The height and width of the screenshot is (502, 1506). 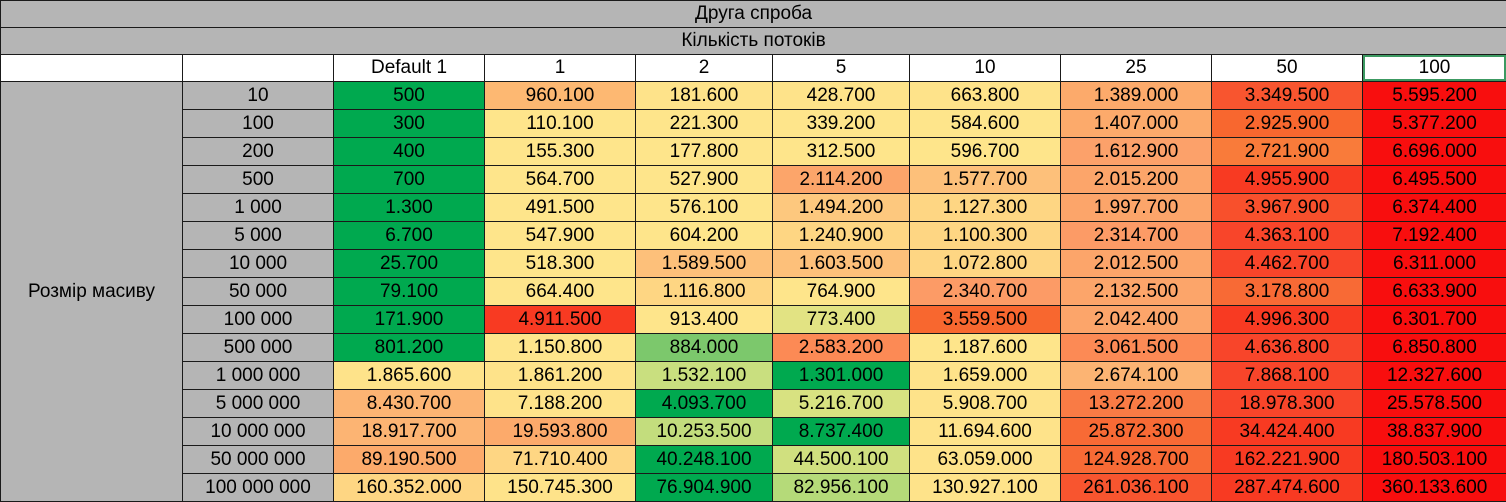 What do you see at coordinates (704, 179) in the screenshot?
I see `data-cell: 527.900` at bounding box center [704, 179].